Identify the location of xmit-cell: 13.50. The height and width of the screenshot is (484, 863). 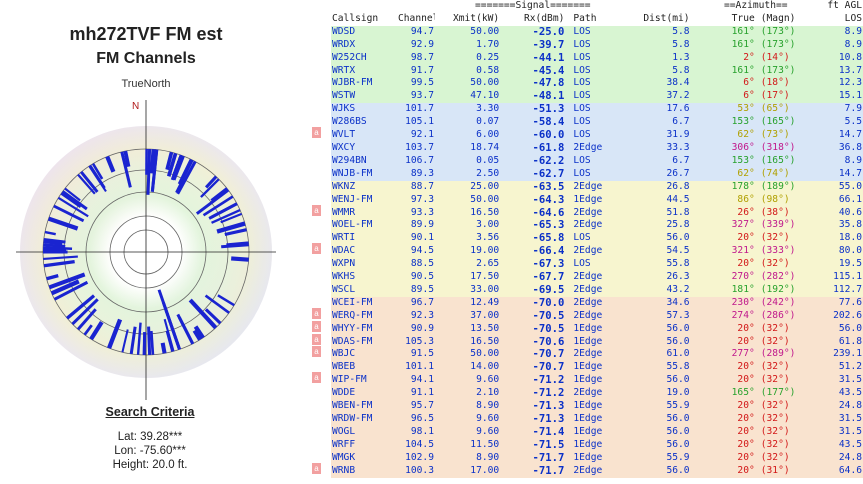
(468, 329).